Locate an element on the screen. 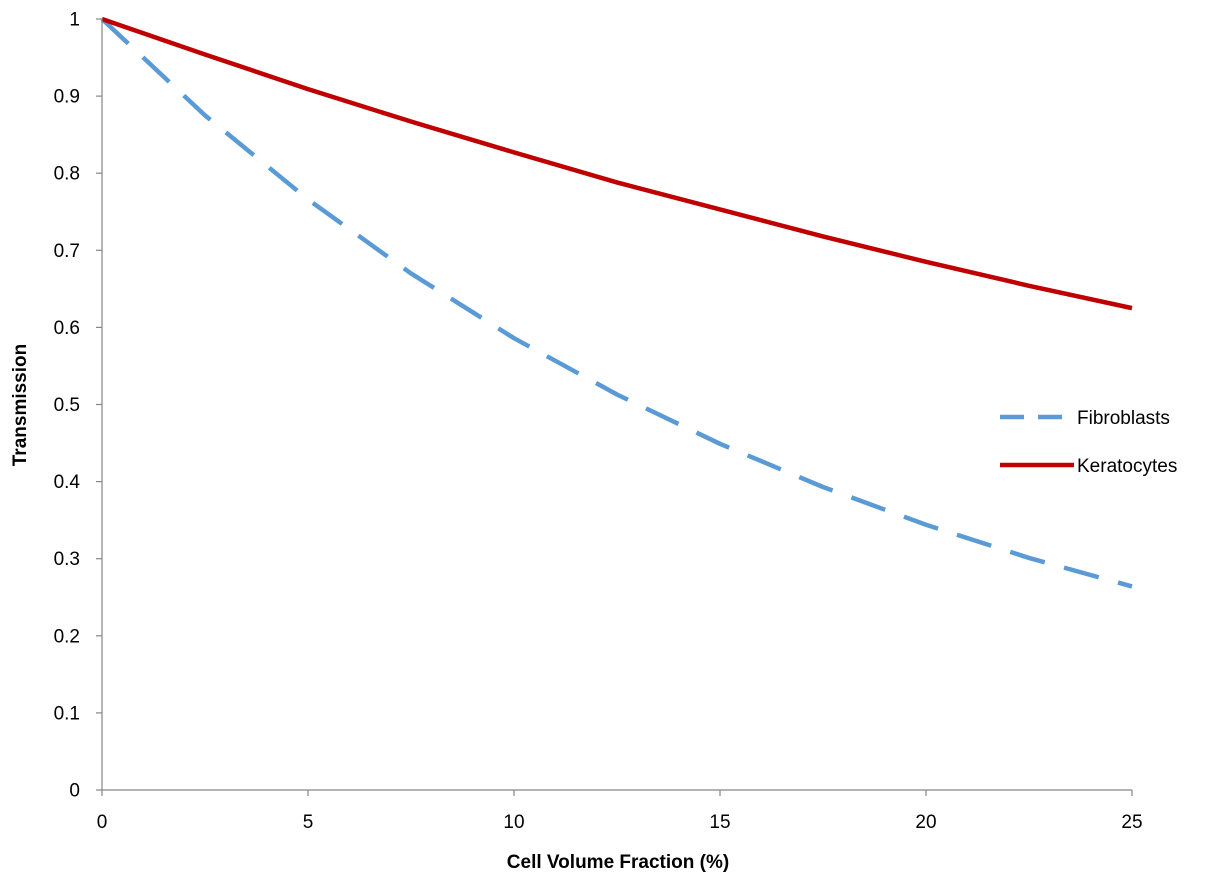 The width and height of the screenshot is (1218, 881). legend-label-fibroblasts: Fibroblasts is located at coordinates (1123, 418).